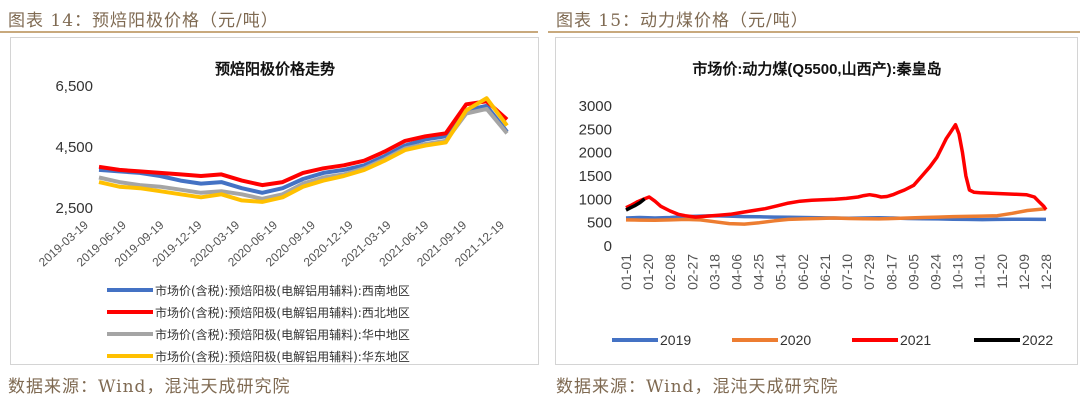  What do you see at coordinates (670, 272) in the screenshot?
I see `x-tick-label: 02-08` at bounding box center [670, 272].